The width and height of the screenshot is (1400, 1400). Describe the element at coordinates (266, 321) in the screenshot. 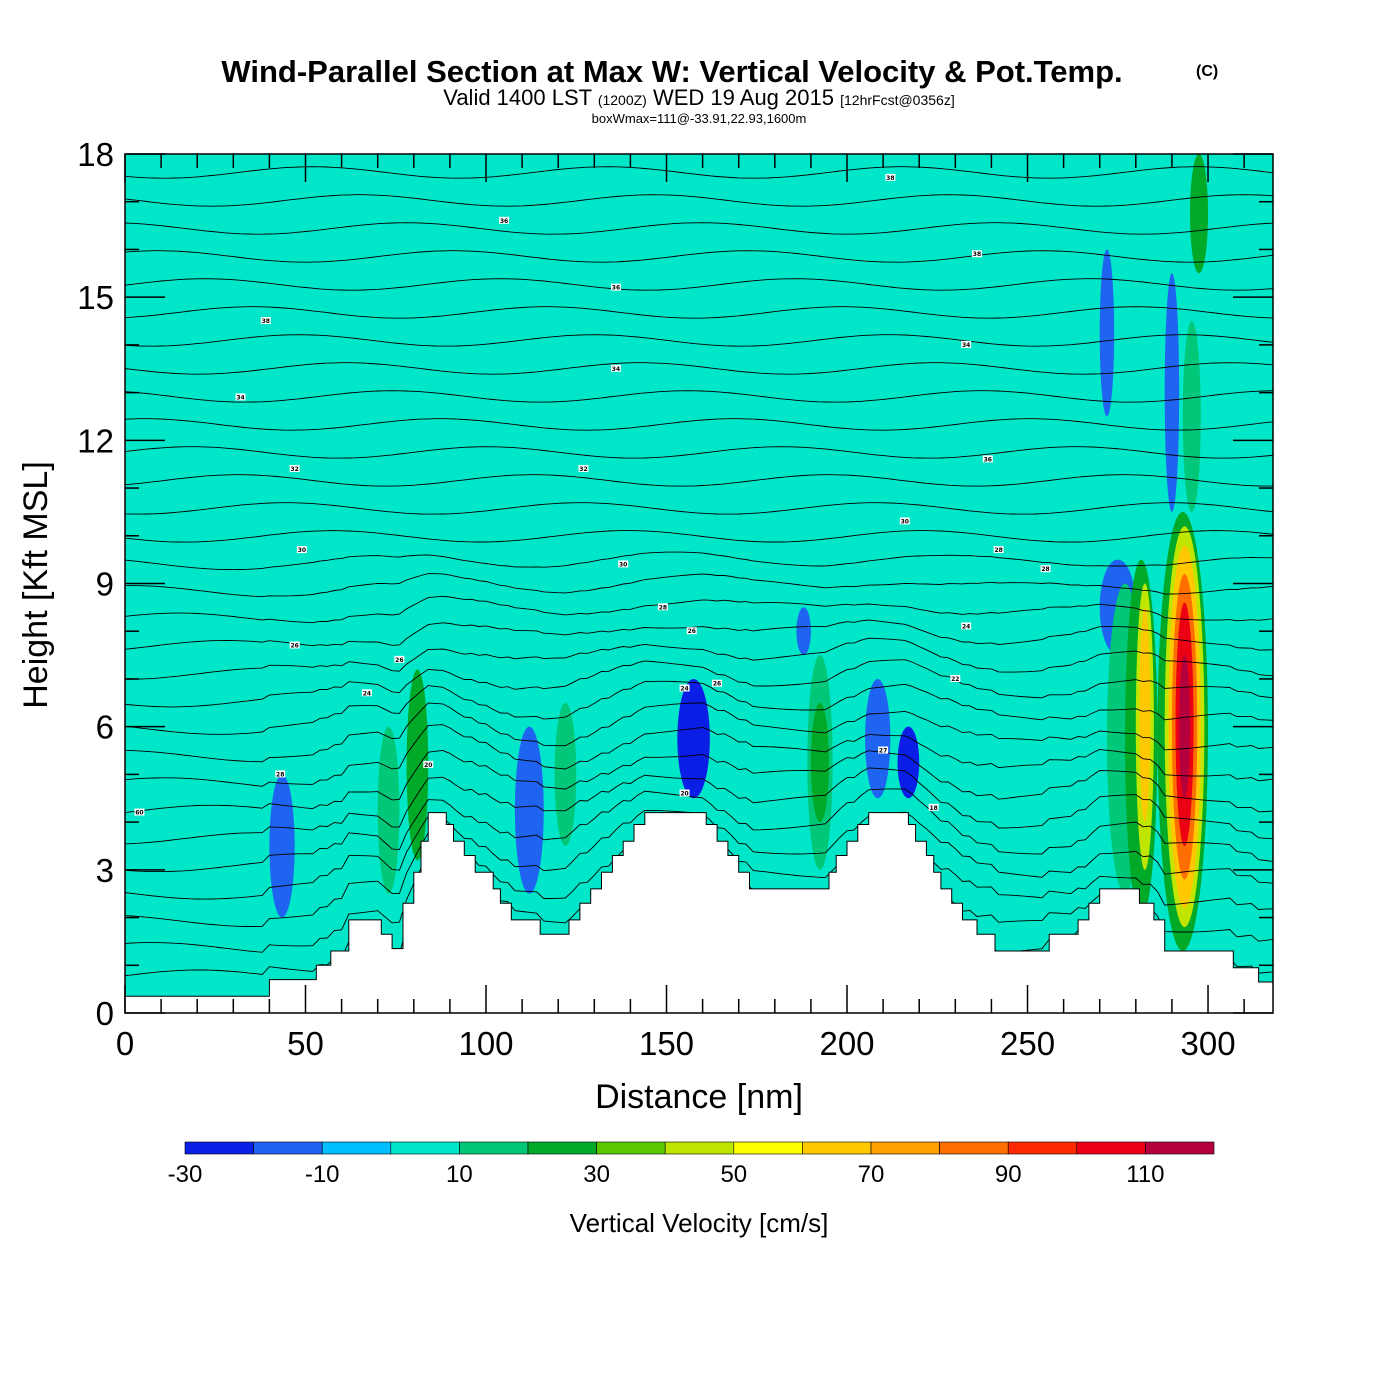

I see `contour-label: 38` at that location.